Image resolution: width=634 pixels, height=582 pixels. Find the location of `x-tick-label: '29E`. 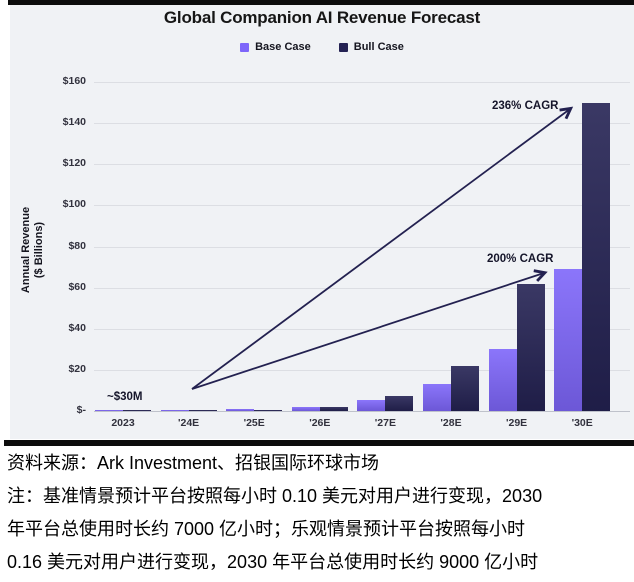

x-tick-label: '29E is located at coordinates (517, 423).